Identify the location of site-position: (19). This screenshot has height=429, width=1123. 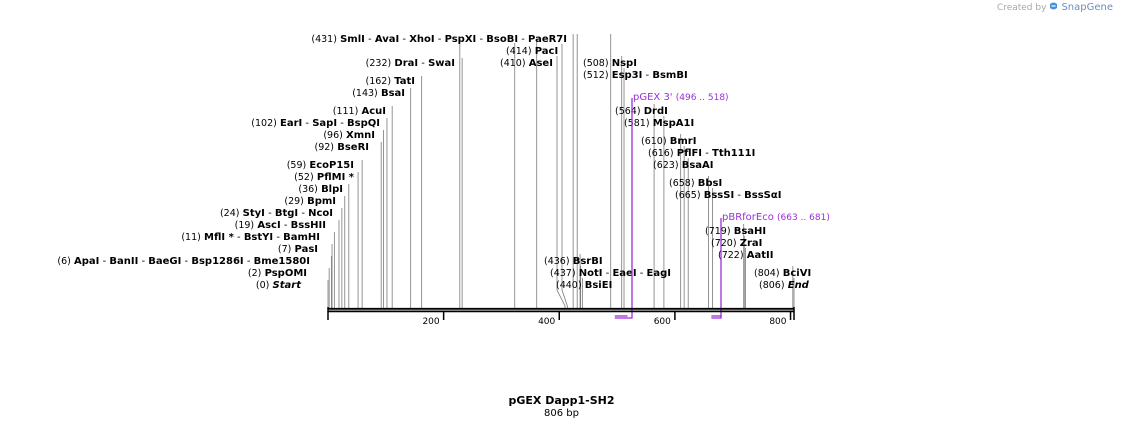
(245, 225).